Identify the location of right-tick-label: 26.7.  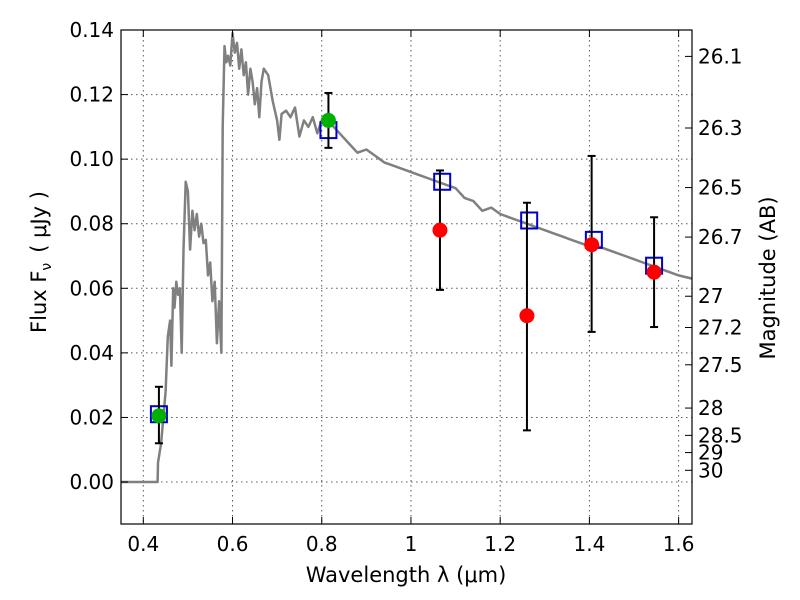
(720, 237).